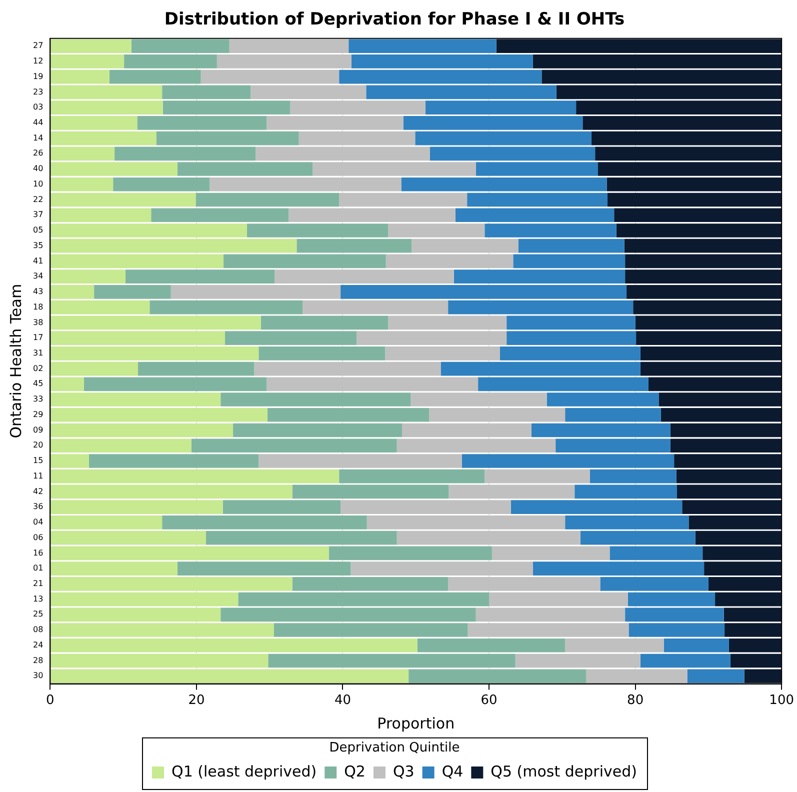 The image size is (797, 792). What do you see at coordinates (38, 337) in the screenshot?
I see `y-tick-label: 17` at bounding box center [38, 337].